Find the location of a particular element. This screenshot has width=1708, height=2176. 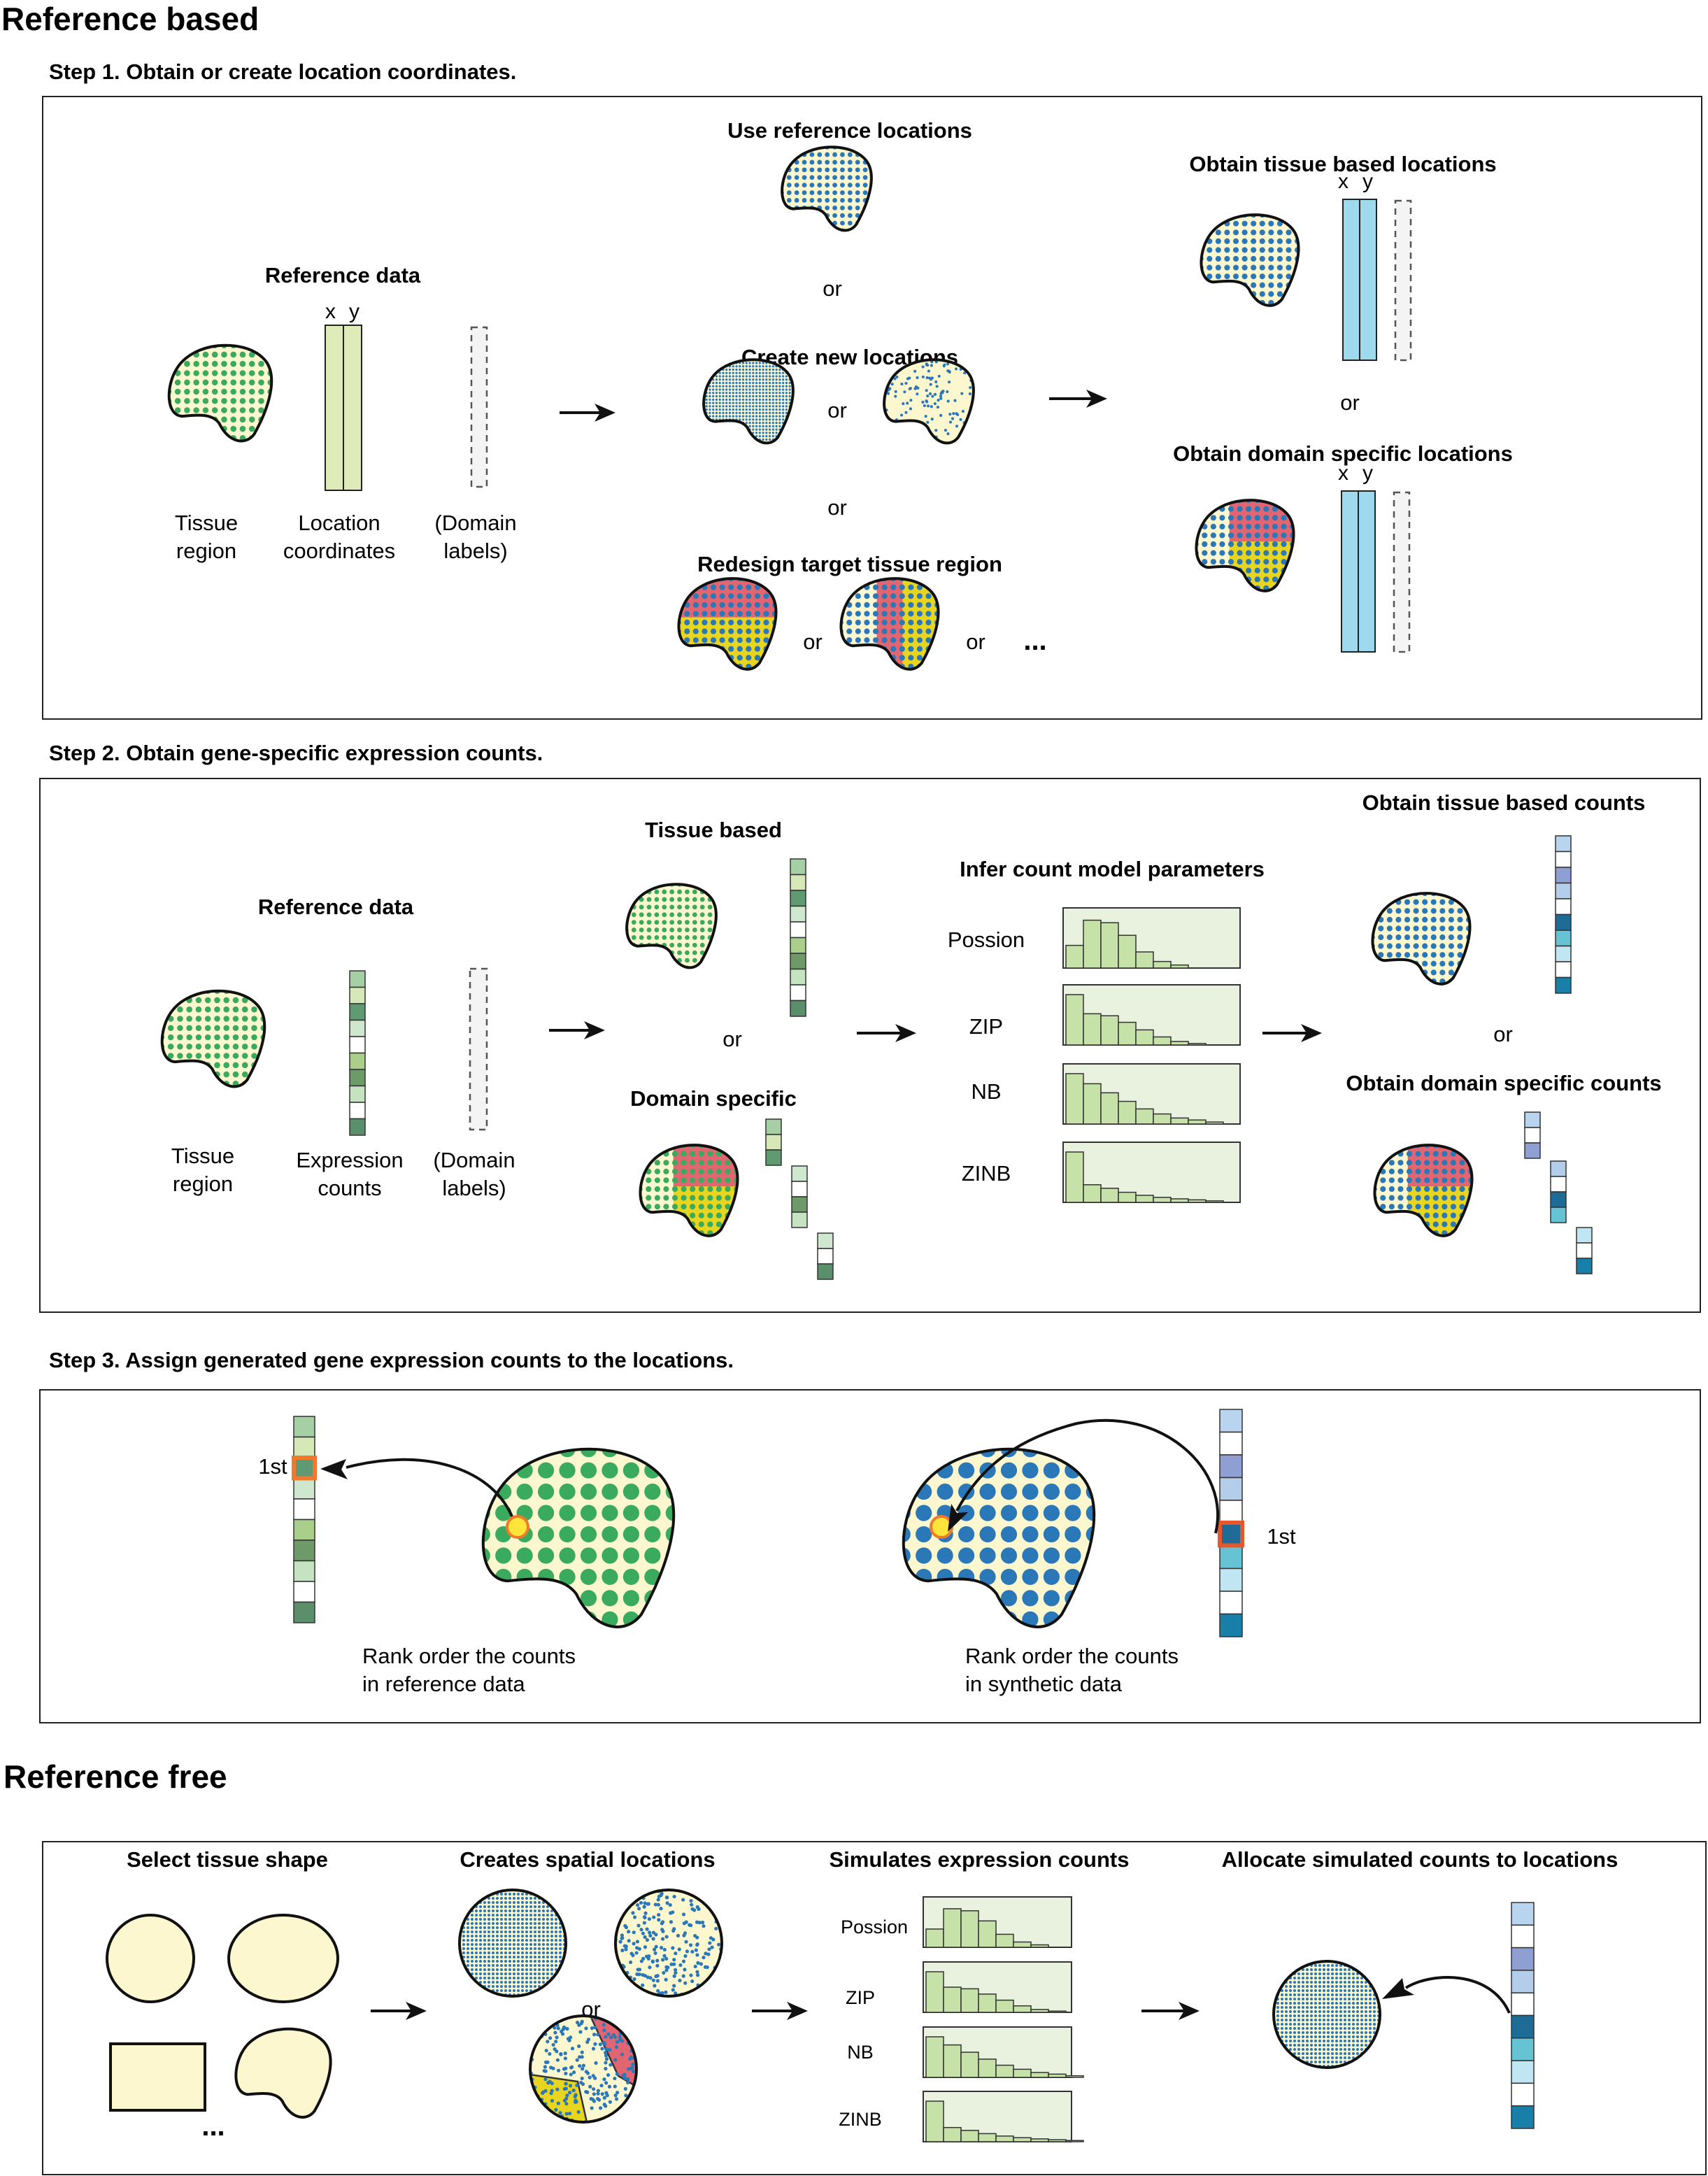

circle-outline is located at coordinates (668, 1943).